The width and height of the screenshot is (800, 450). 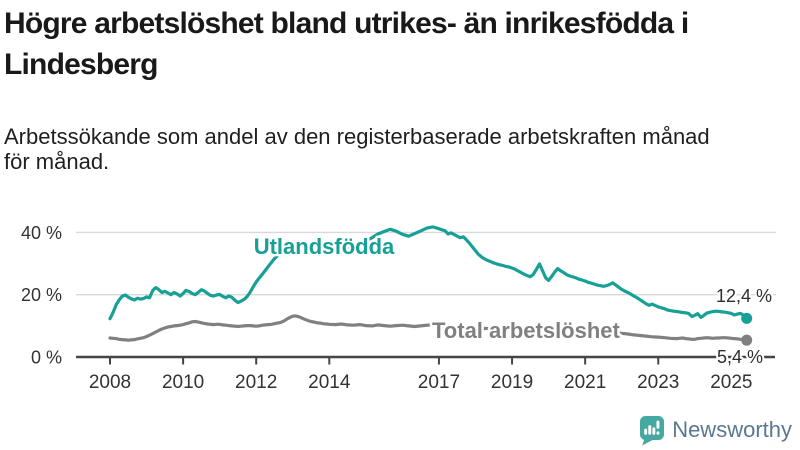 What do you see at coordinates (329, 382) in the screenshot?
I see `x-axis-tick-label: 2014` at bounding box center [329, 382].